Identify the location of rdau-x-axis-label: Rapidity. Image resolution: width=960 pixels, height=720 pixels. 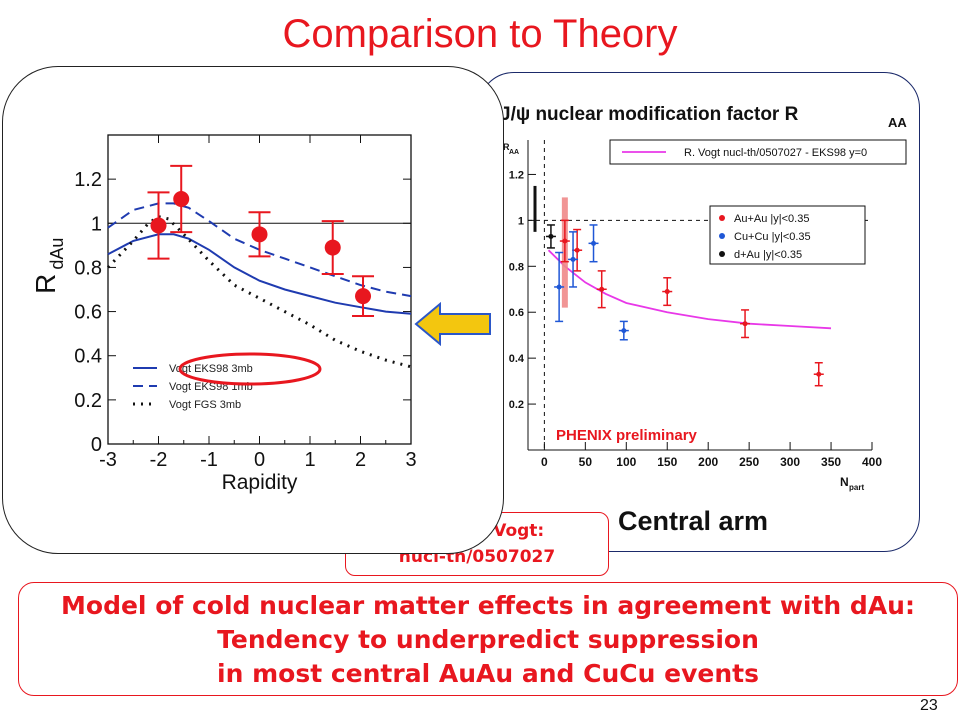
(260, 482).